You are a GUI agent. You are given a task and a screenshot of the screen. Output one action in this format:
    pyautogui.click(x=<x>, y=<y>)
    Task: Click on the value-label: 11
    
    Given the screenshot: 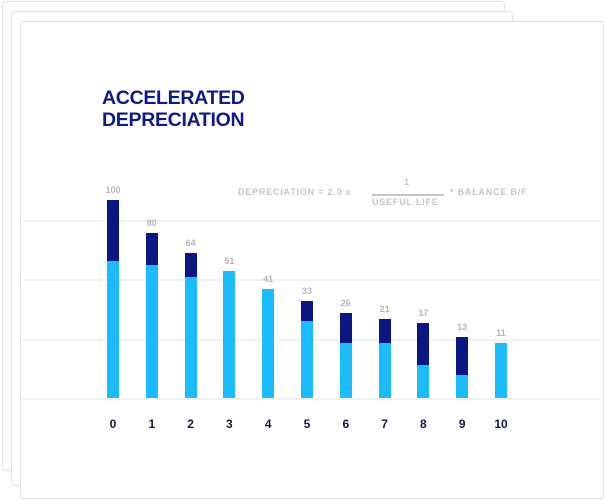 What is the action you would take?
    pyautogui.click(x=501, y=332)
    